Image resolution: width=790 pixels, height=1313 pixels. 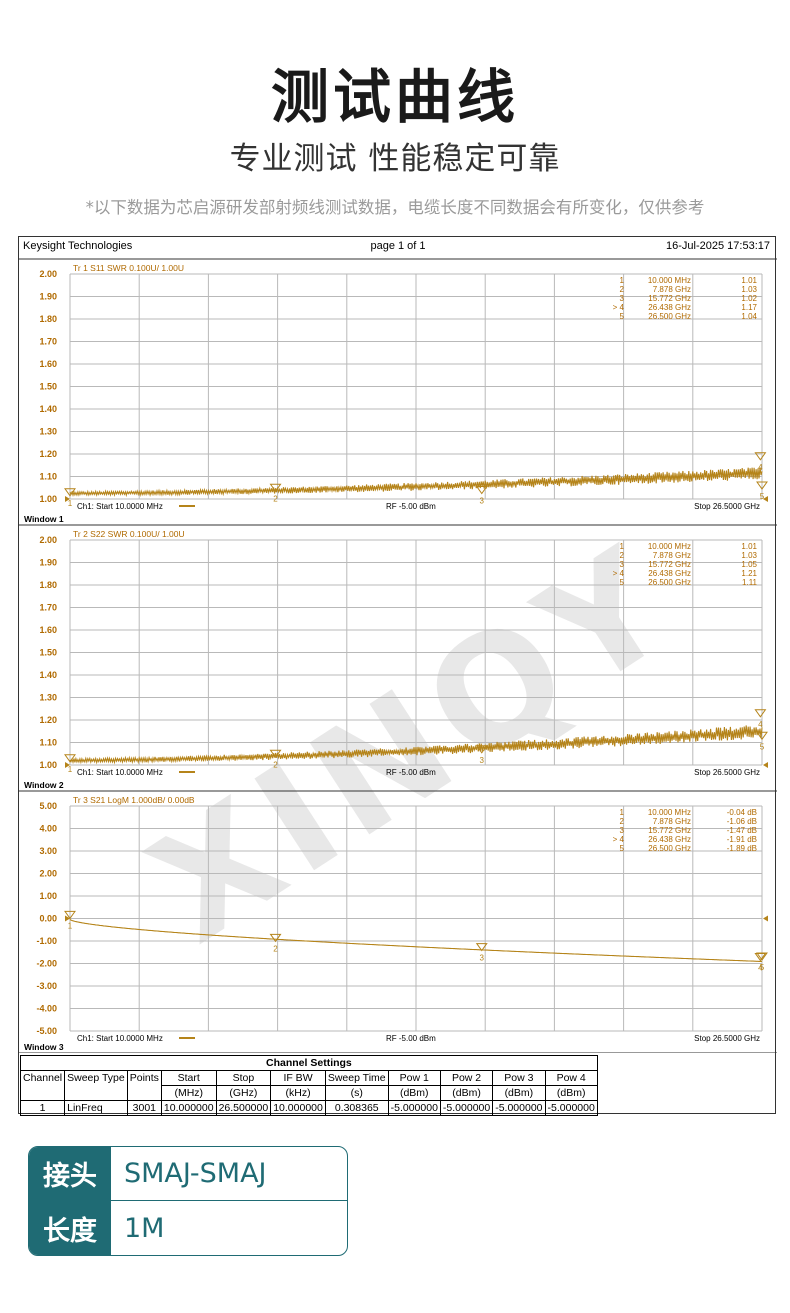 I want to click on column-header: Sweep Type, so click(x=96, y=1085).